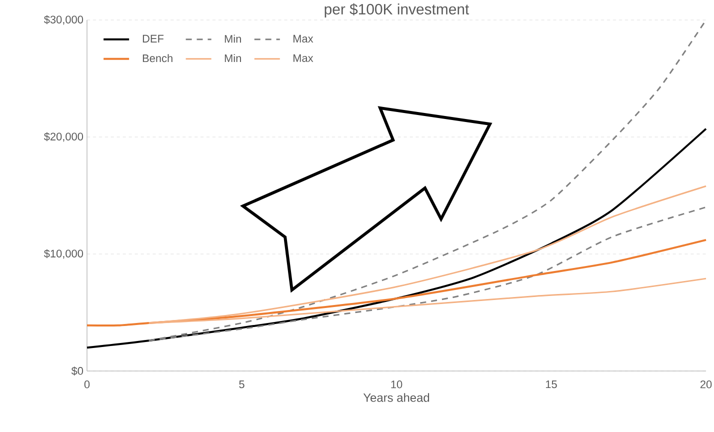 The height and width of the screenshot is (432, 714). What do you see at coordinates (153, 38) in the screenshot?
I see `legend-label: DEF` at bounding box center [153, 38].